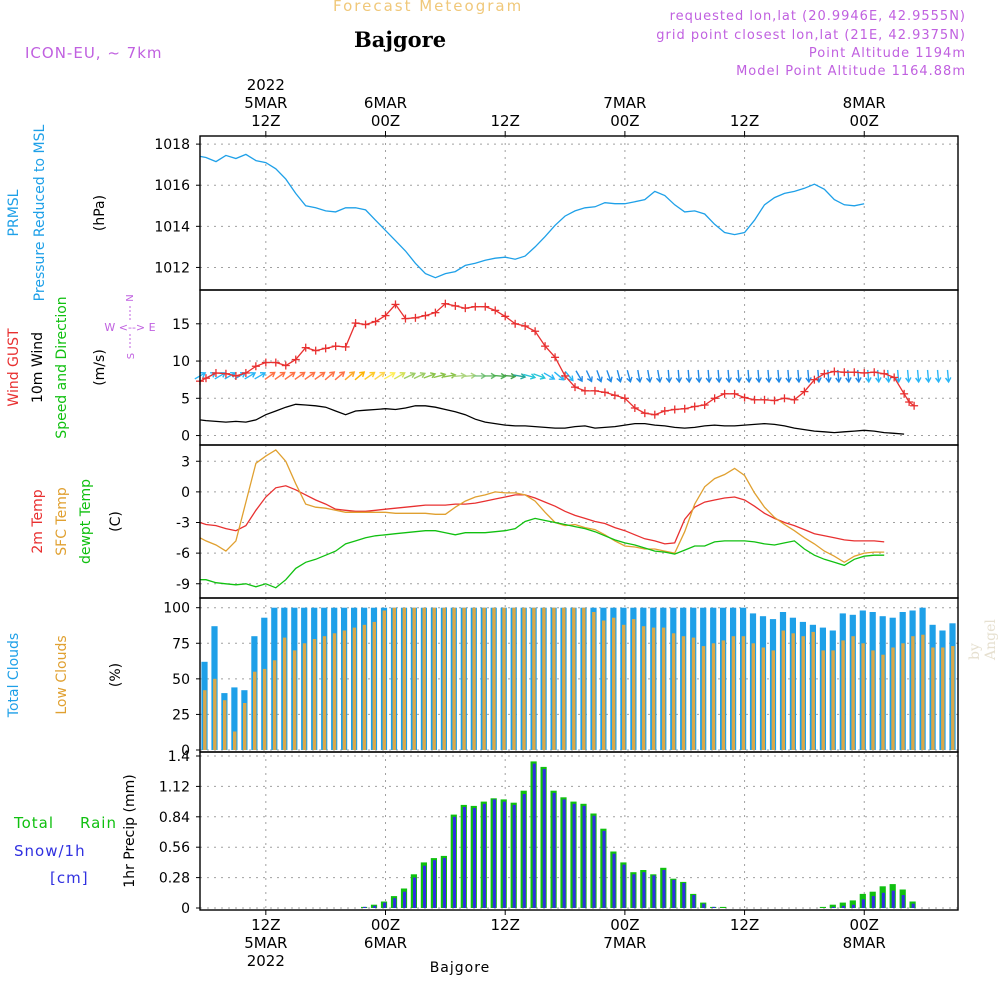  I want to click on axis-label: 2m Temp, so click(38, 521).